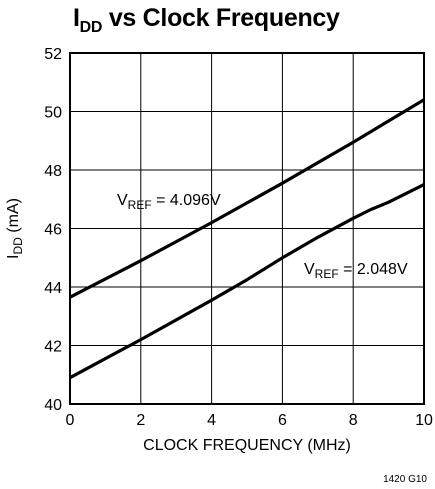  I want to click on y-tick-label: 52, so click(53, 54).